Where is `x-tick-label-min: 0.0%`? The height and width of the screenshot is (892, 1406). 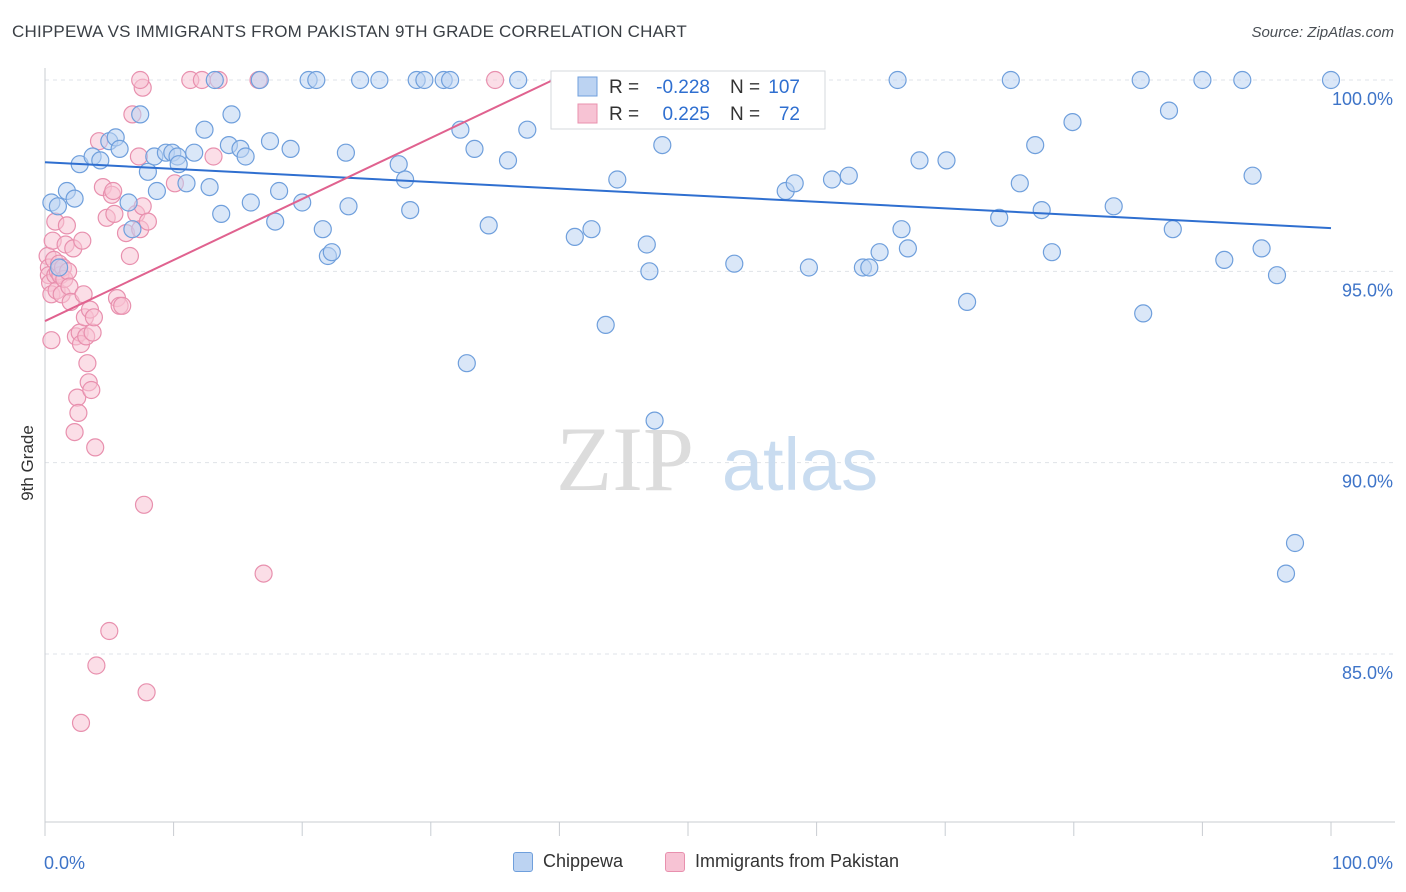 x-tick-label-min: 0.0% is located at coordinates (64, 863).